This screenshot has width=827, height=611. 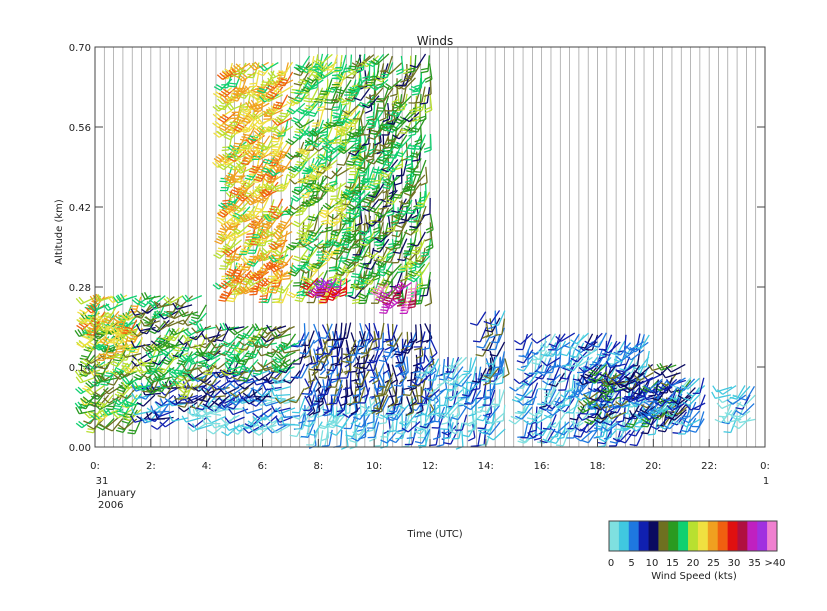 I want to click on date-year: 2006, so click(x=110, y=505).